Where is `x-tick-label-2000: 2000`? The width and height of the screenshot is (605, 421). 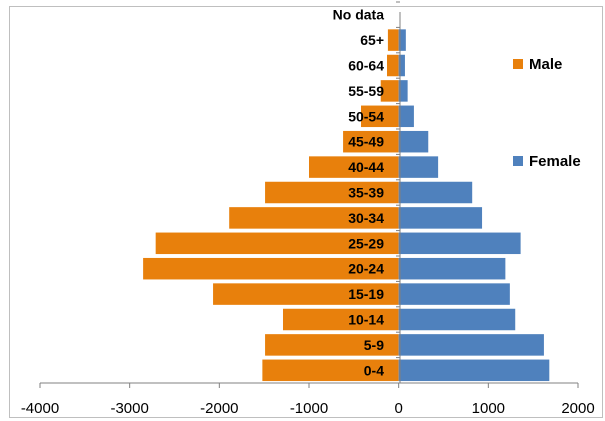
x-tick-label-2000: 2000 is located at coordinates (577, 408).